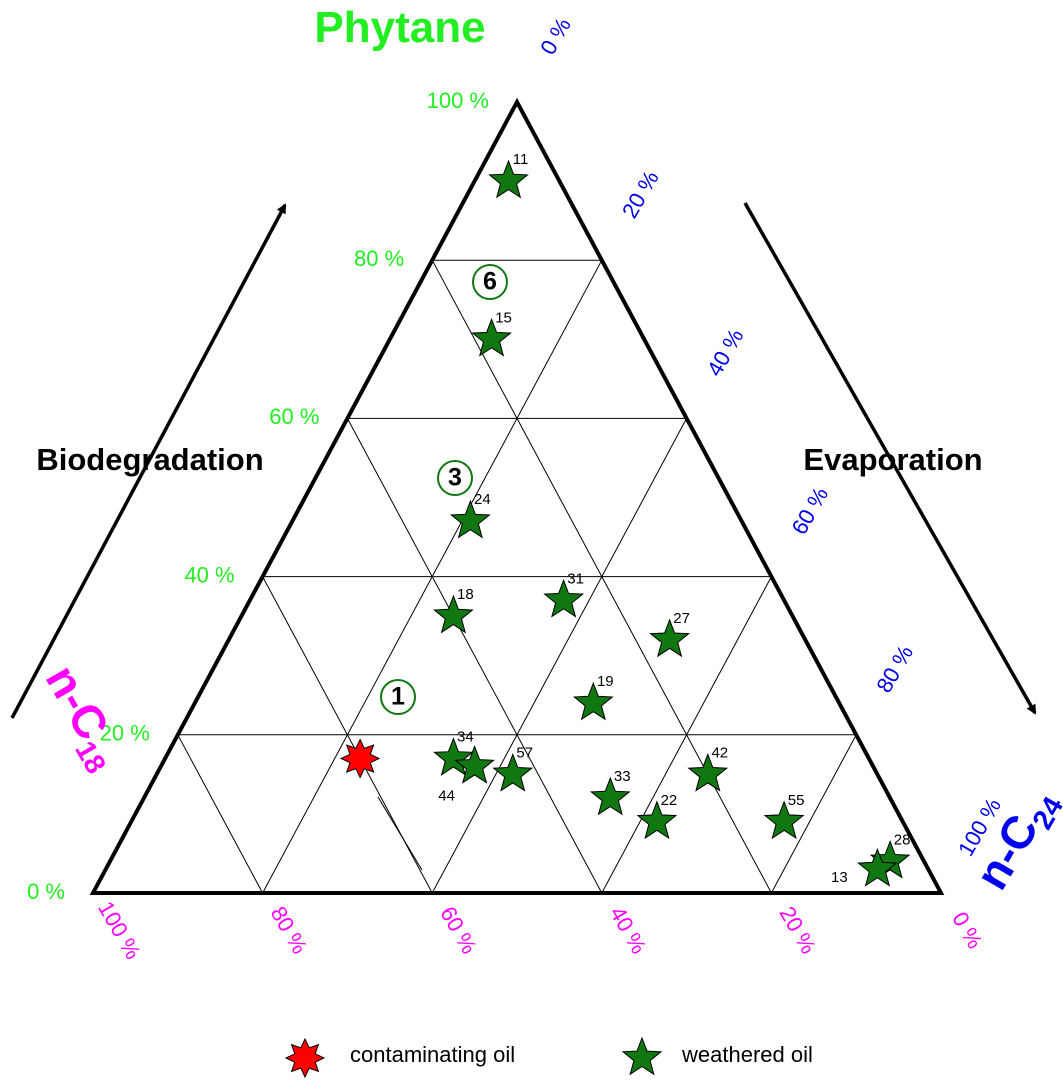 The height and width of the screenshot is (1083, 1063). Describe the element at coordinates (894, 669) in the screenshot. I see `nc24-tick-label: 80 %` at that location.